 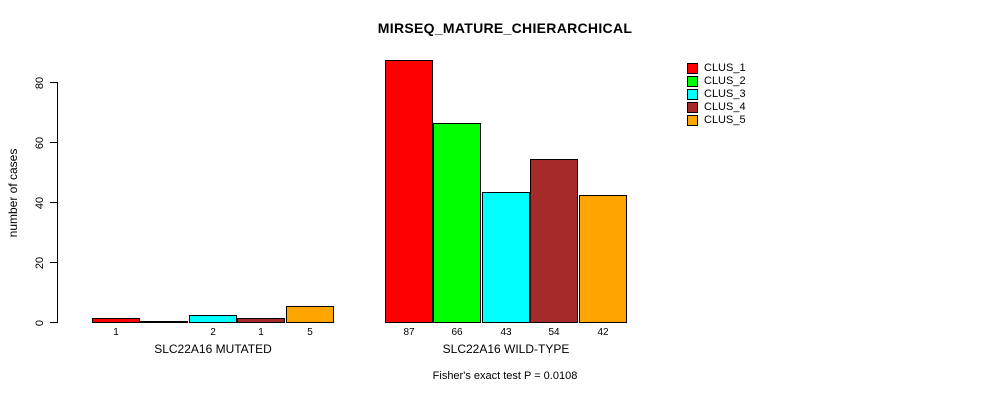 What do you see at coordinates (725, 107) in the screenshot?
I see `legend-label: CLUS_4` at bounding box center [725, 107].